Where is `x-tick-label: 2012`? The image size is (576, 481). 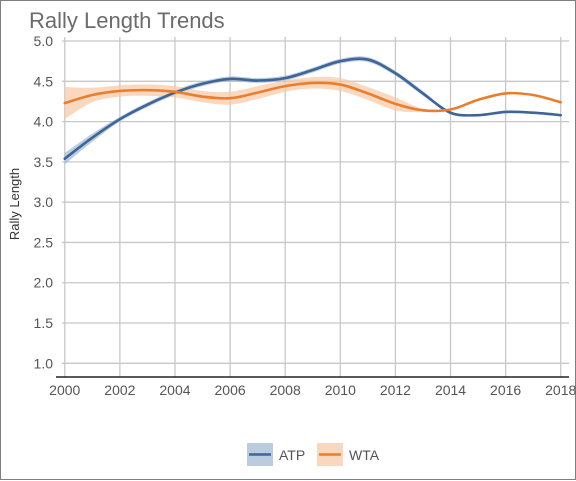
x-tick-label: 2012 is located at coordinates (395, 390).